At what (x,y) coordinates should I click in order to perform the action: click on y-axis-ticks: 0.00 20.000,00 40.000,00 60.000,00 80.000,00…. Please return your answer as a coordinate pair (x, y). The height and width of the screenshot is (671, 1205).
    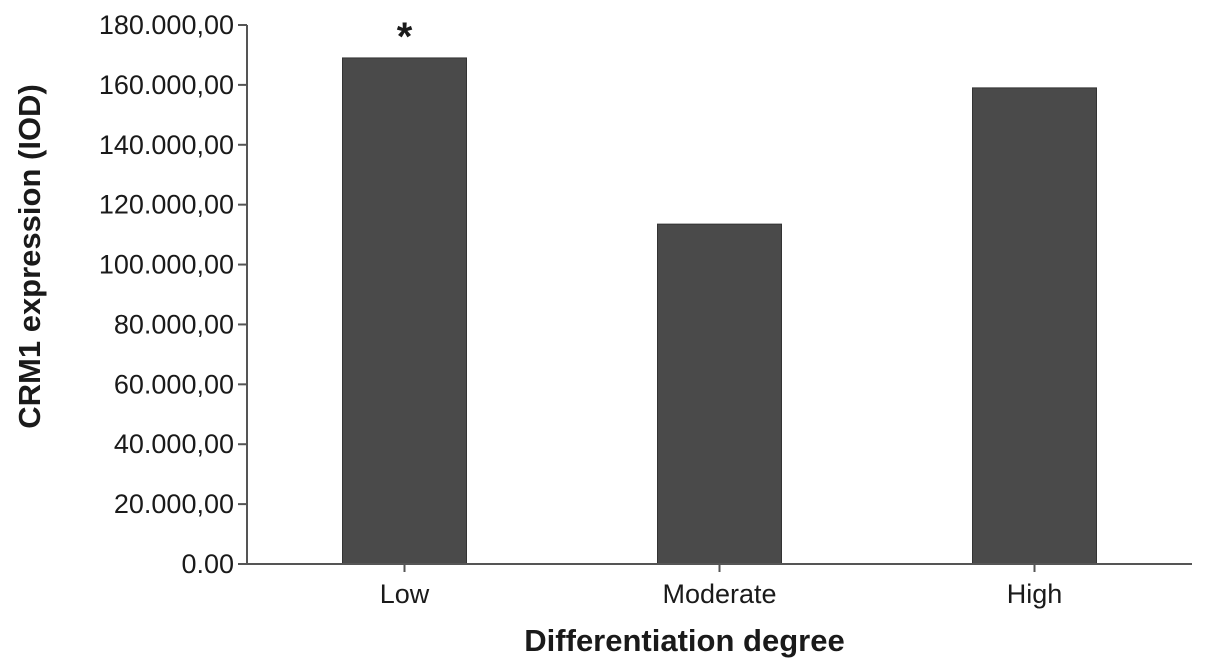
    Looking at the image, I should click on (173, 294).